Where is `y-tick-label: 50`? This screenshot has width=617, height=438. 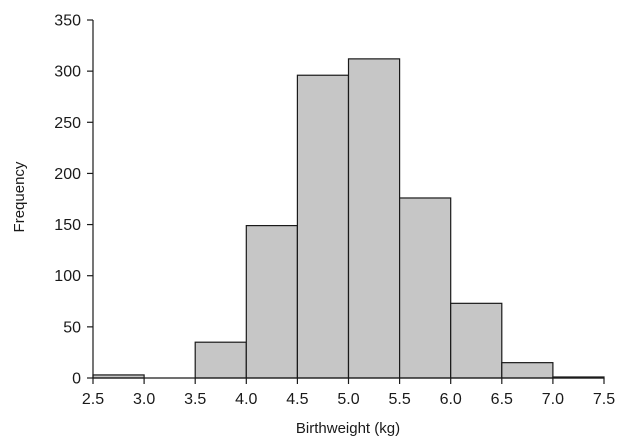
y-tick-label: 50 is located at coordinates (72, 327).